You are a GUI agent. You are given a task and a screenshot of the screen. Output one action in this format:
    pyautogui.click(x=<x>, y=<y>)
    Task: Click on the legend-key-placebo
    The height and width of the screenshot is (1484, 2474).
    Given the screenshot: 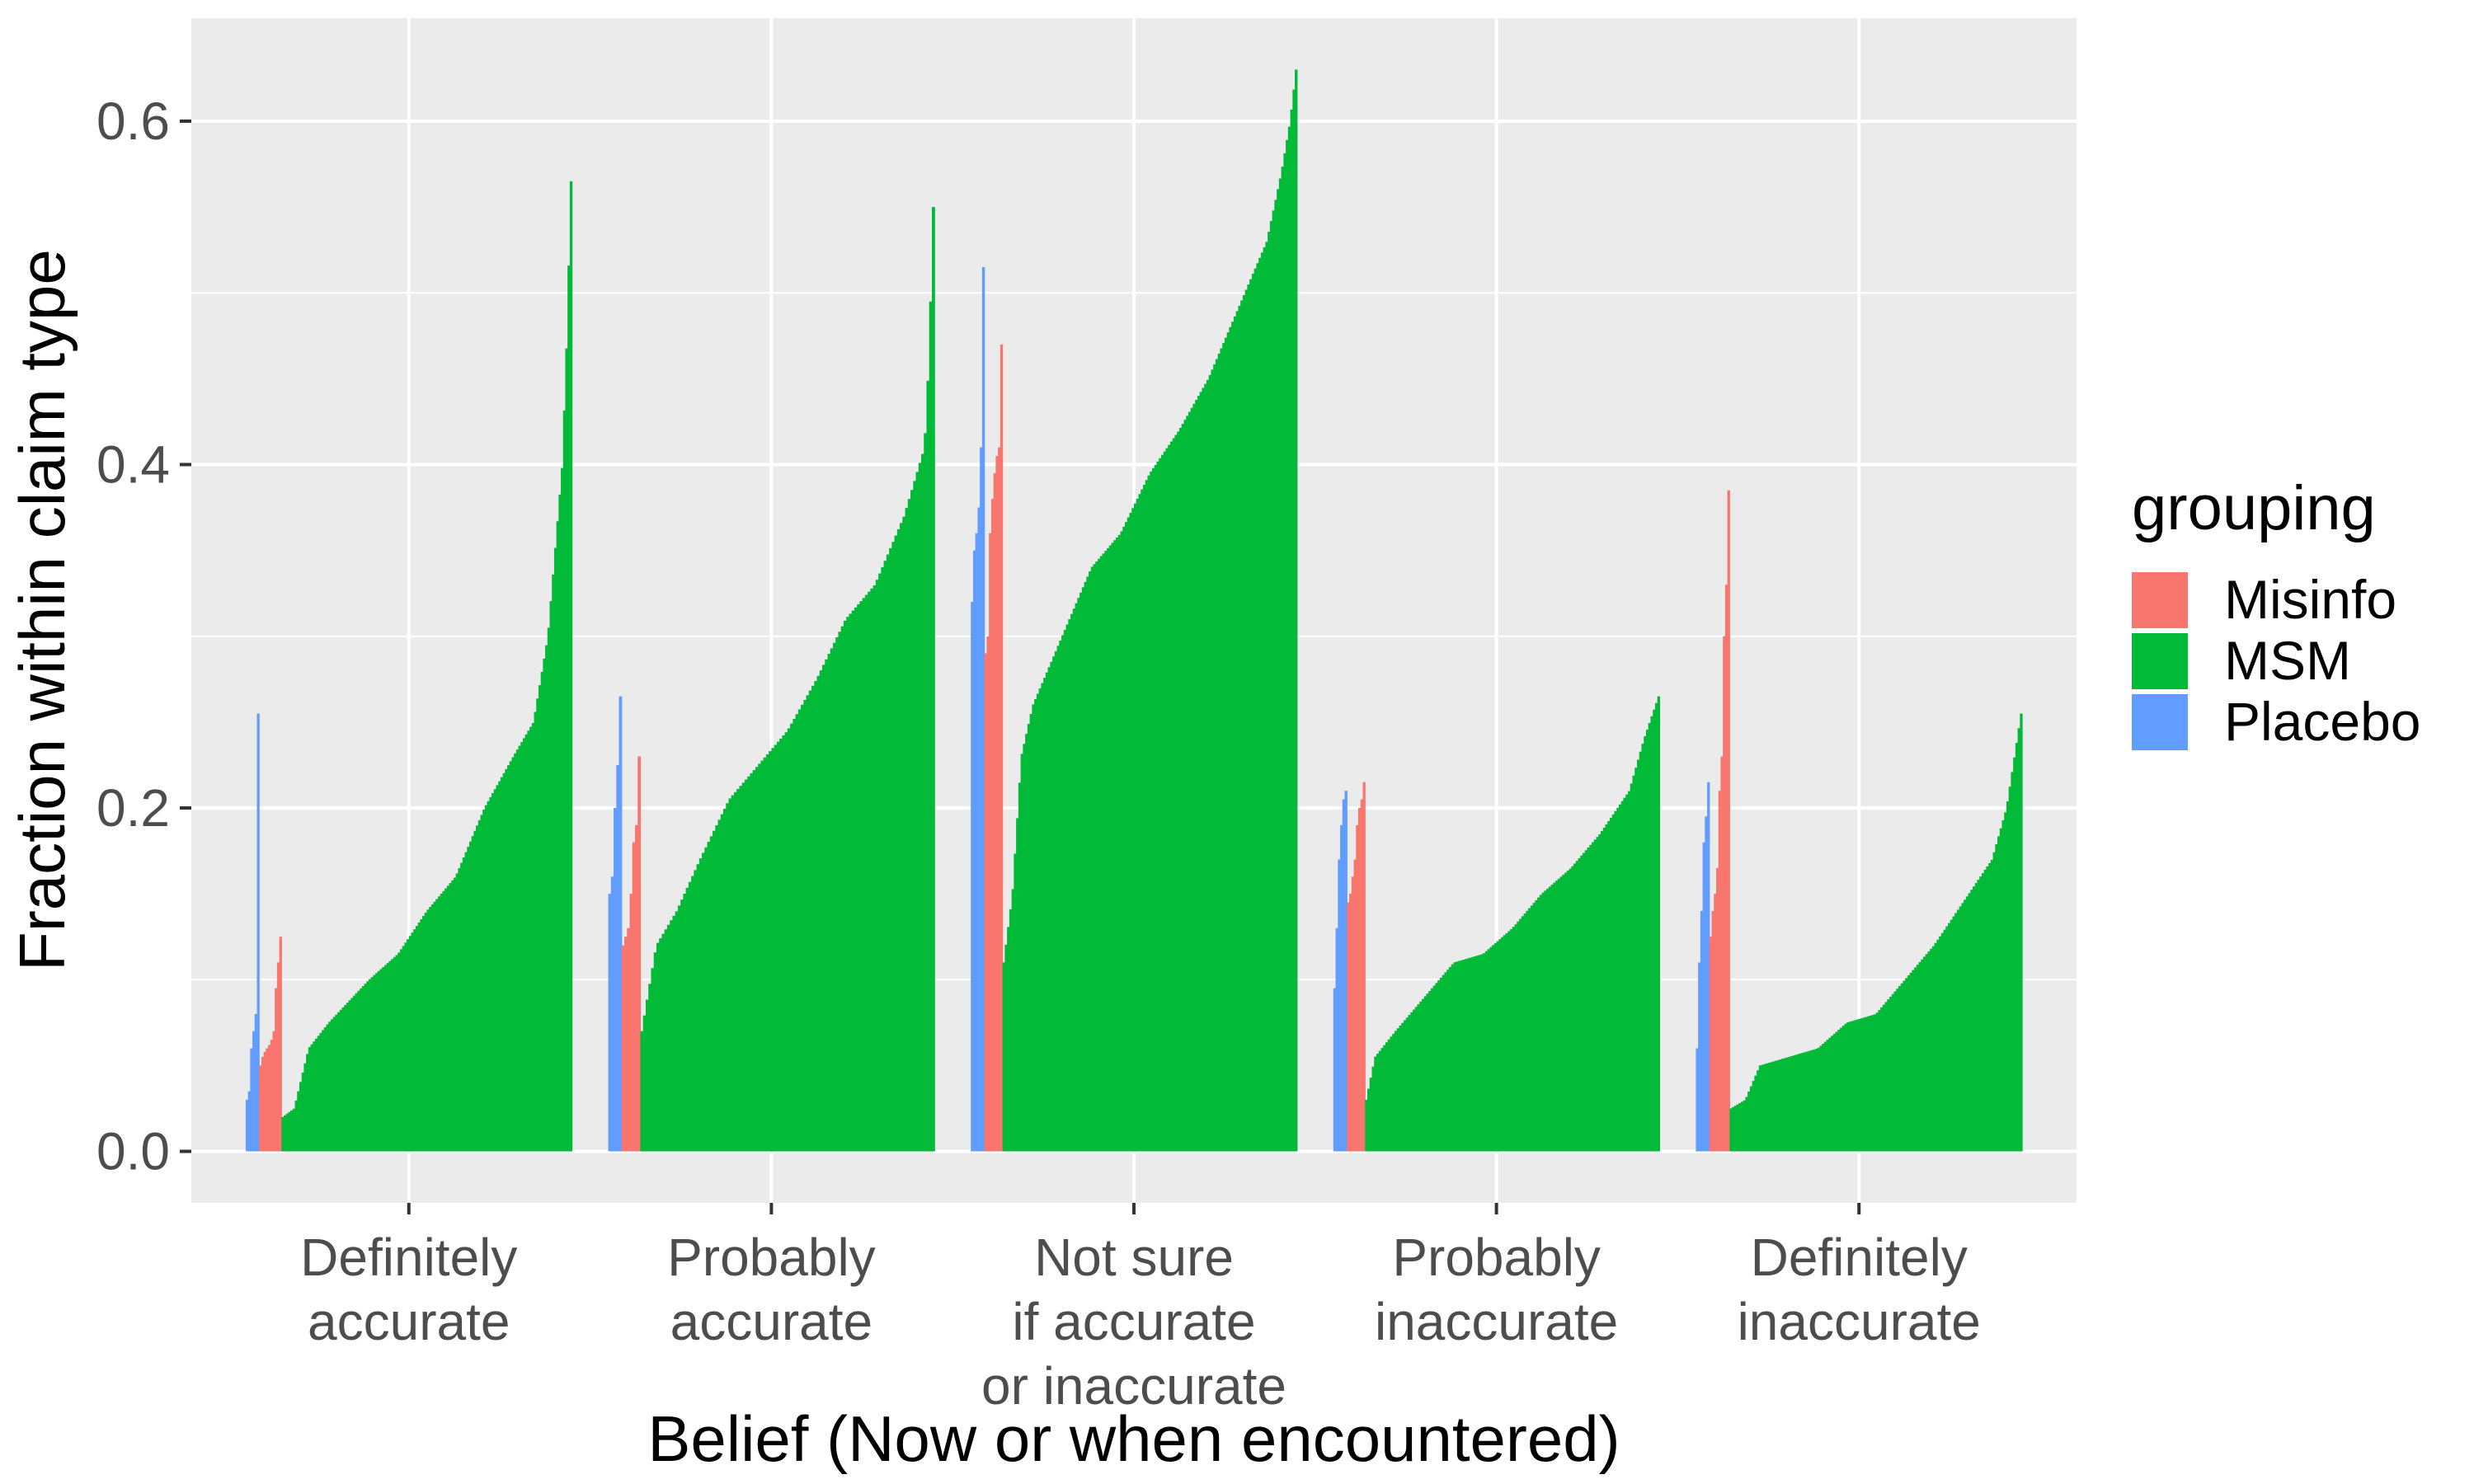 What is the action you would take?
    pyautogui.click(x=2160, y=722)
    